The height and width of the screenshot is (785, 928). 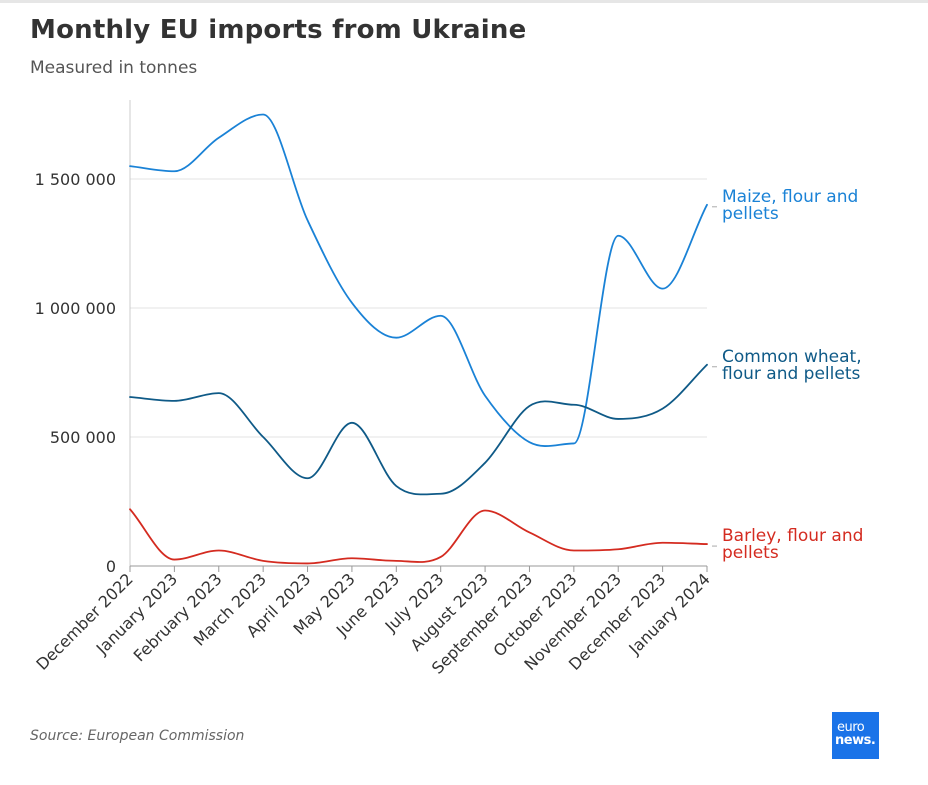 I want to click on series-label-maize: Maize, flour and pellets, so click(x=790, y=205).